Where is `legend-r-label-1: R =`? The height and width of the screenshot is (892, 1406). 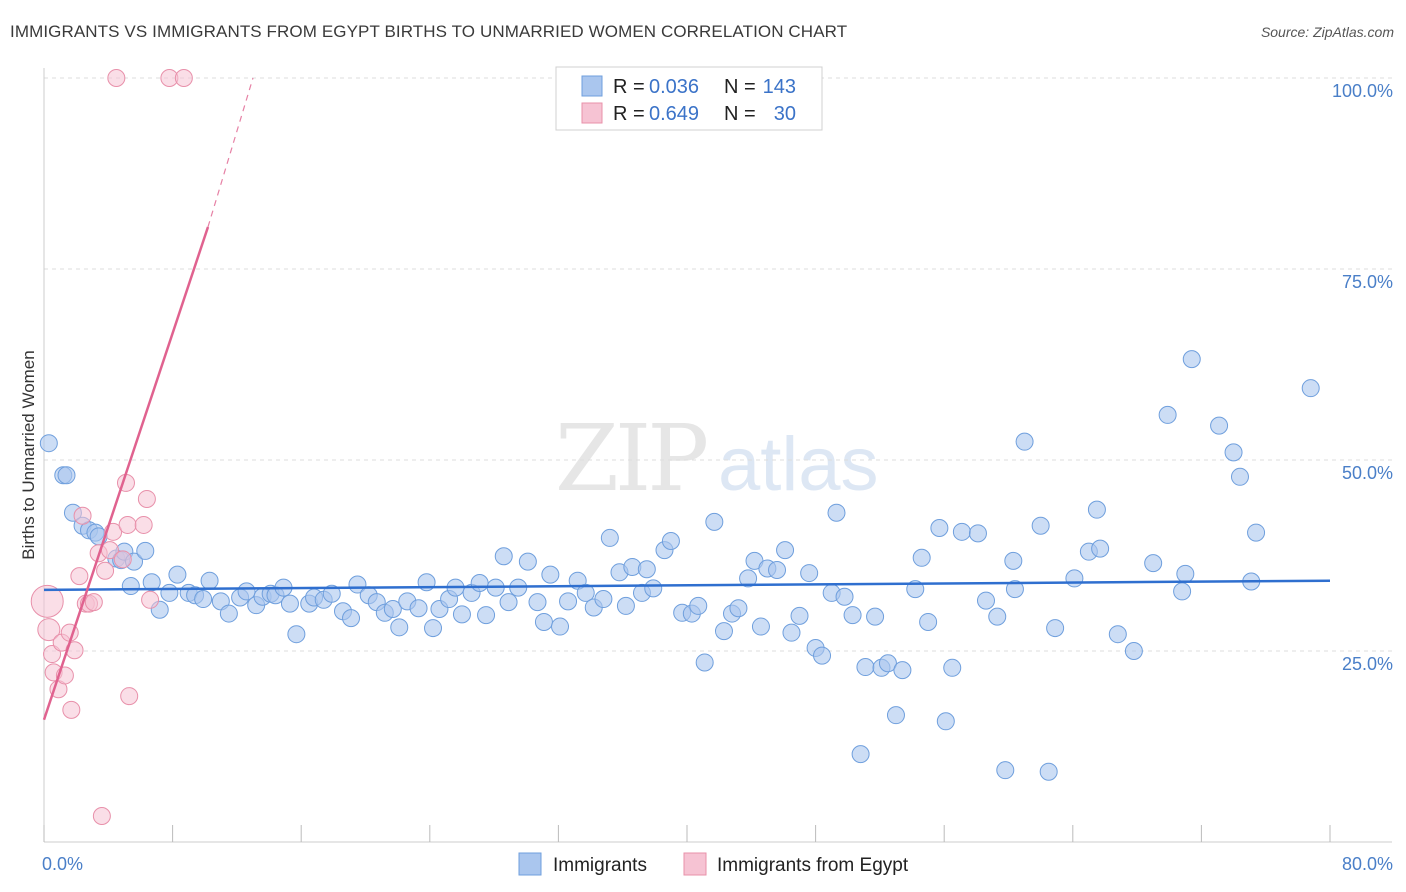
legend-r-label-1: R = is located at coordinates (629, 87).